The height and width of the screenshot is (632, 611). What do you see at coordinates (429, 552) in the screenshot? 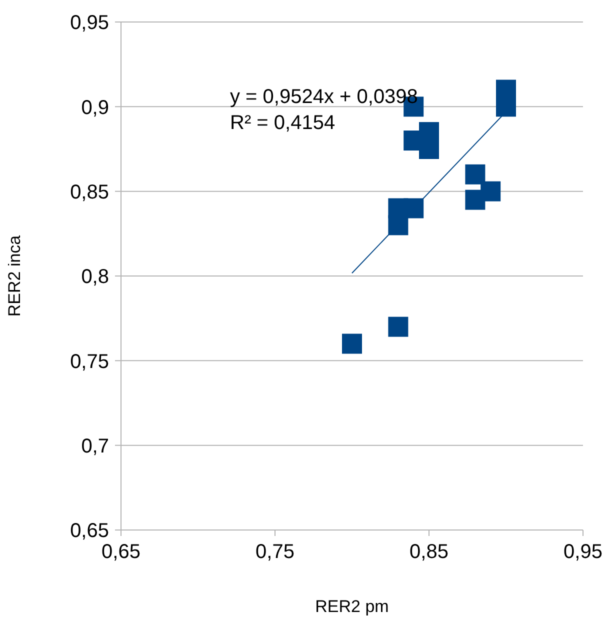
I see `x-tick-label: 0,85` at bounding box center [429, 552].